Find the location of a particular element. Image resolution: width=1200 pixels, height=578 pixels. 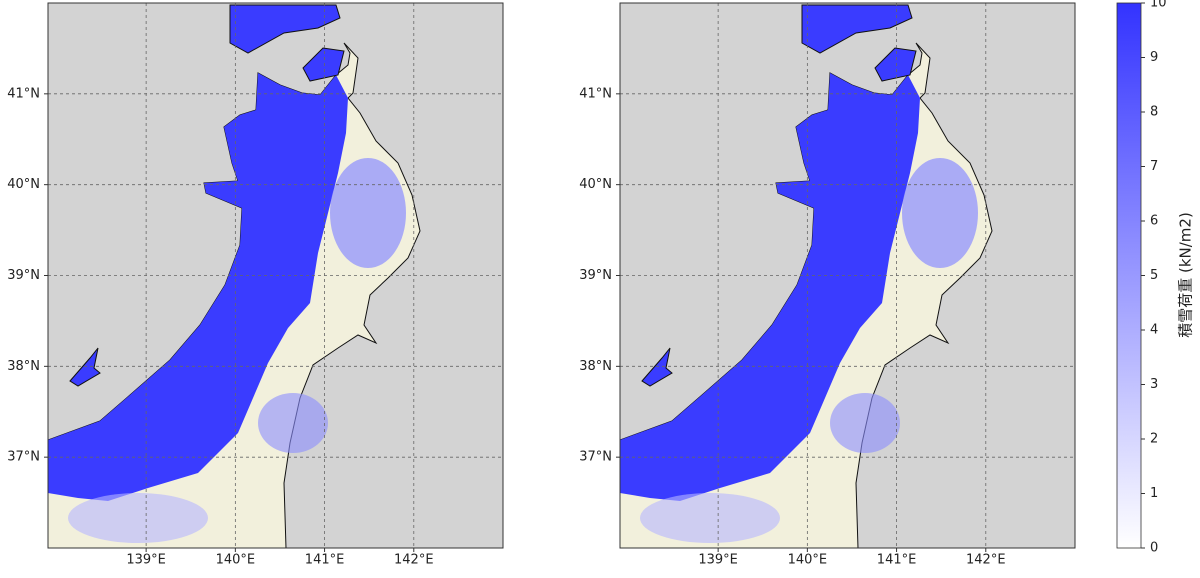

colorbar-tick-label: 2 is located at coordinates (1154, 439).